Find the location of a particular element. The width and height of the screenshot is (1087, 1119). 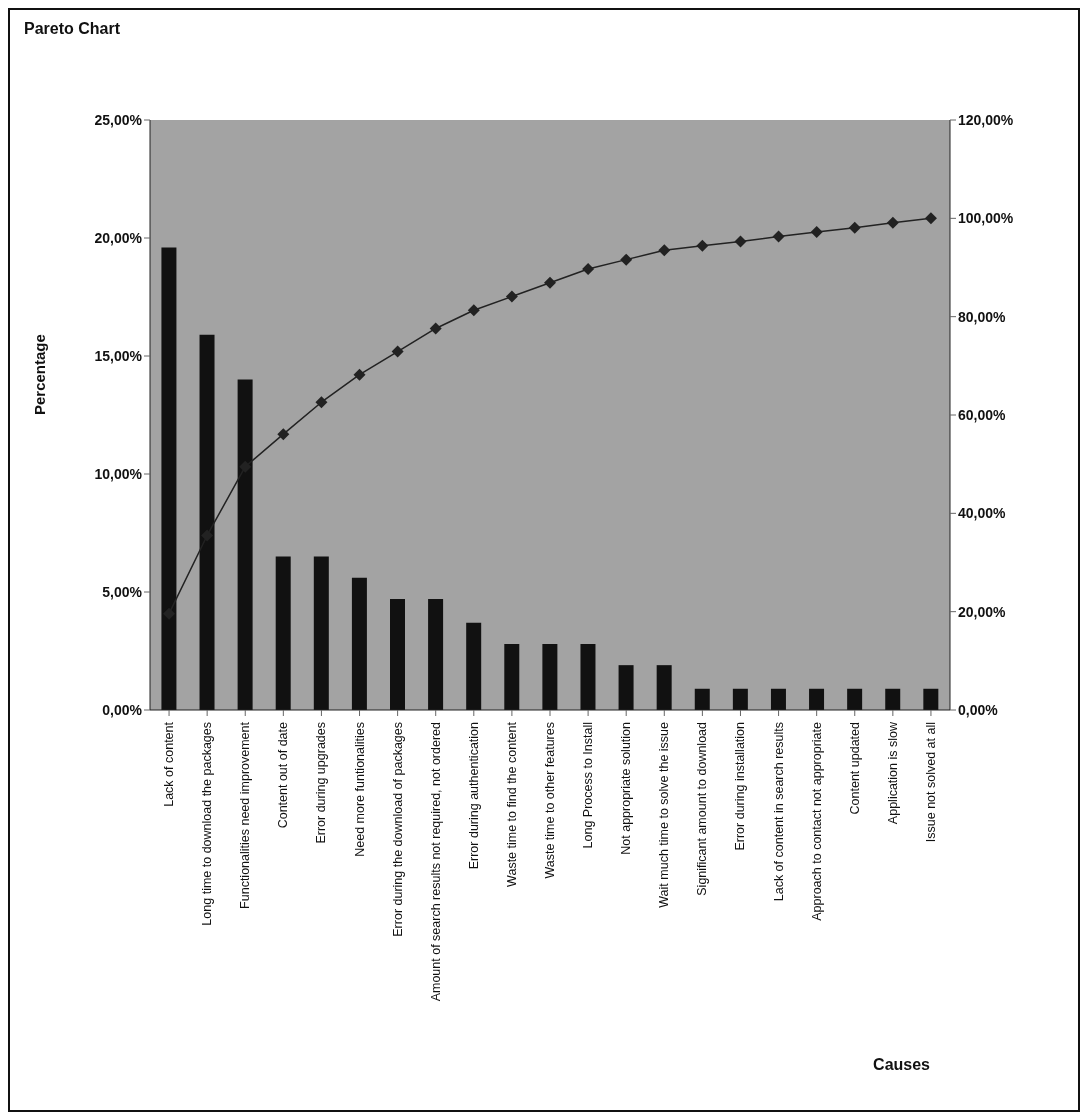

x-tick-label: Error during upgrades is located at coordinates (321, 783).